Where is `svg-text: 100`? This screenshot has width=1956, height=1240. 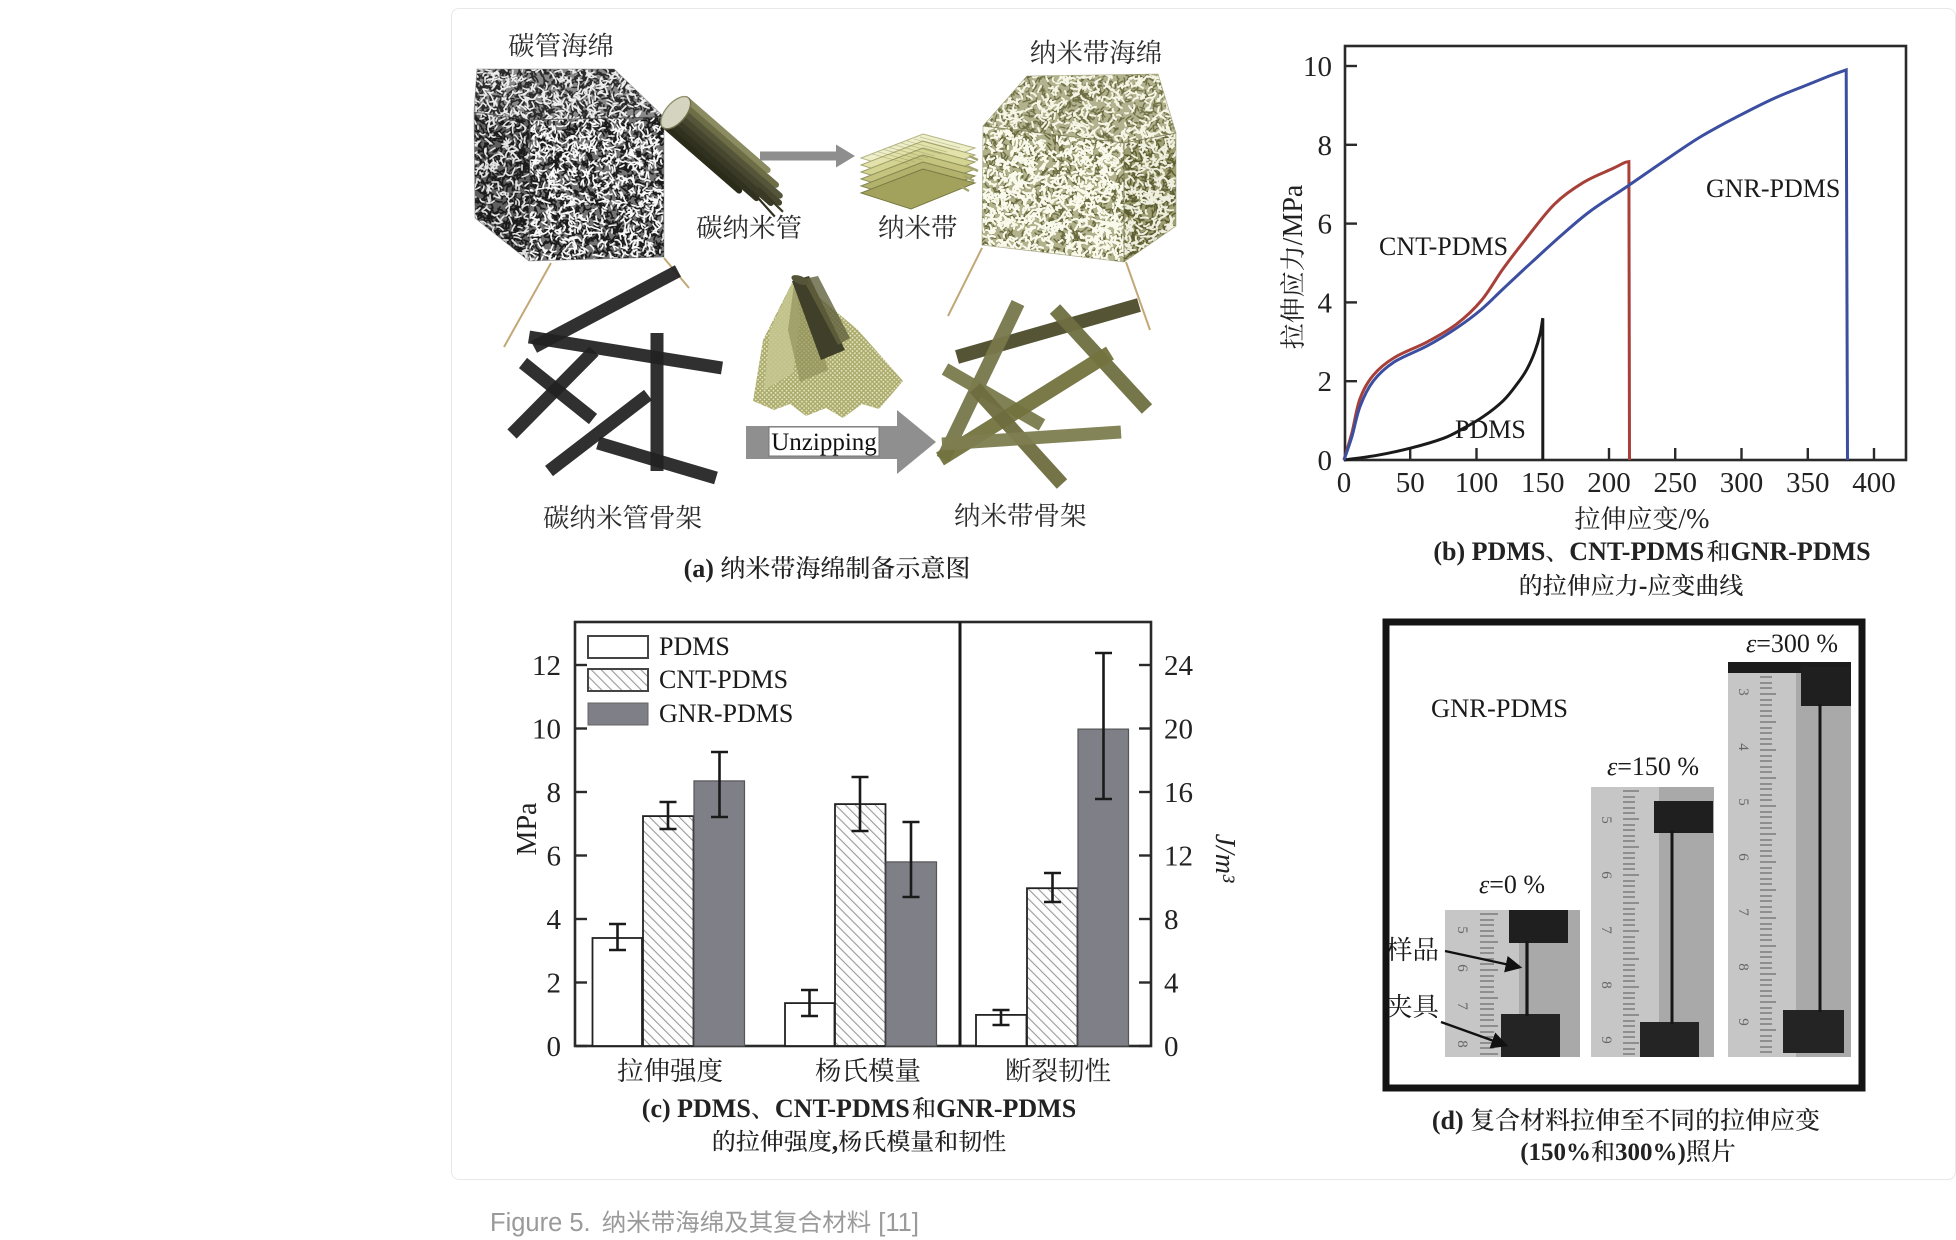
svg-text: 100 is located at coordinates (1477, 483).